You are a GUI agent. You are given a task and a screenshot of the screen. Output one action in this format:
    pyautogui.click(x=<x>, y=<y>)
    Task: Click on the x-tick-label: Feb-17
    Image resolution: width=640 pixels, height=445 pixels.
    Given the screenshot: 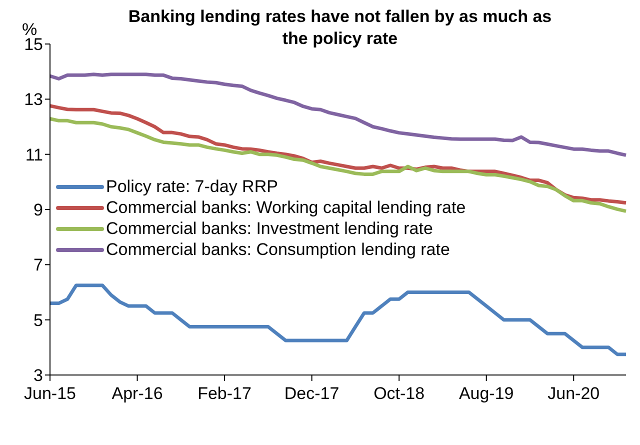 What is the action you would take?
    pyautogui.click(x=225, y=393)
    